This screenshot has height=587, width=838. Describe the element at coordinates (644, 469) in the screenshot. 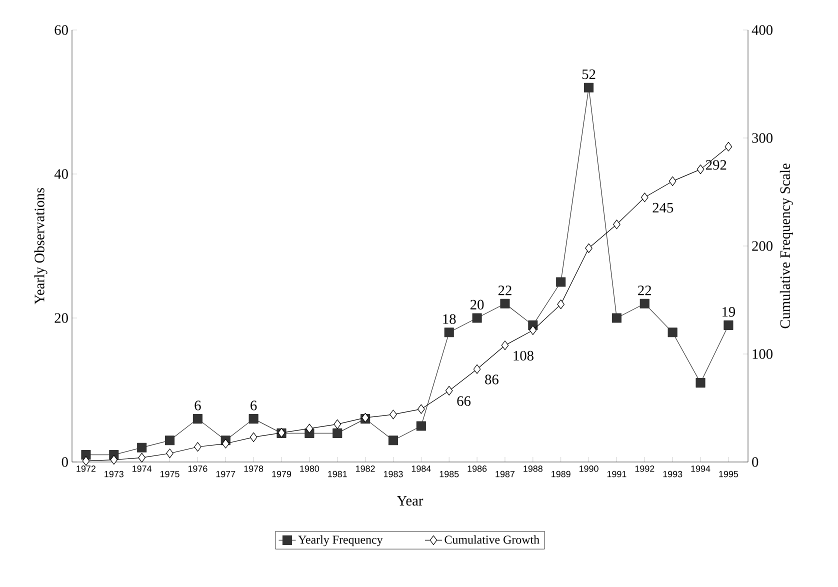

I see `x-tick-label: 1992` at that location.